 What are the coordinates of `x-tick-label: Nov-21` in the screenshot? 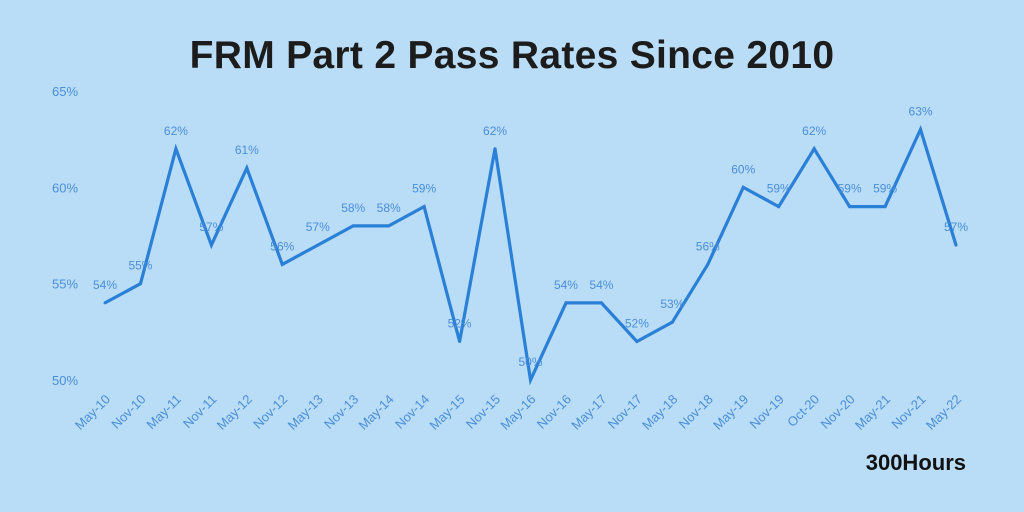 It's located at (908, 412).